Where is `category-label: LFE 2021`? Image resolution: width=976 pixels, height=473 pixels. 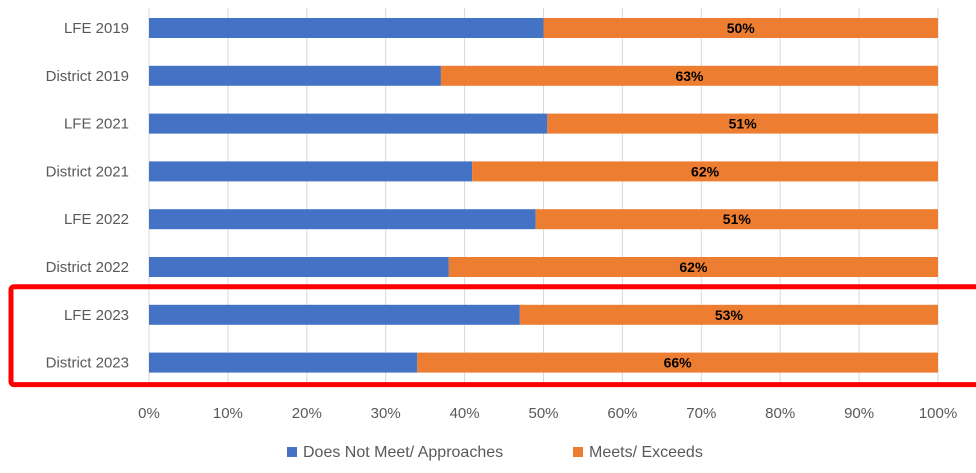 category-label: LFE 2021 is located at coordinates (96, 124).